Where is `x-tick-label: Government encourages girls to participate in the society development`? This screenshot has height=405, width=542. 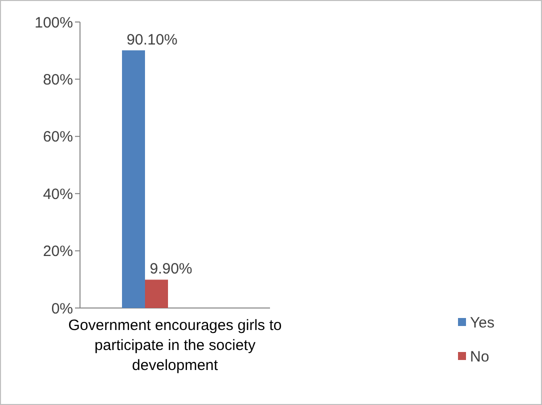 x-tick-label: Government encourages girls to participate in the society development is located at coordinates (175, 345).